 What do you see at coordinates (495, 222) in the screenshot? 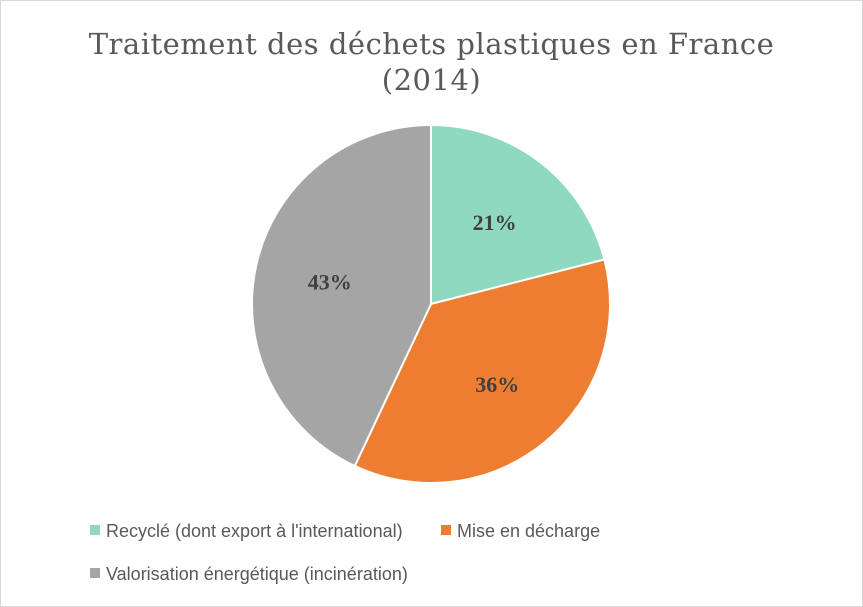
I see `pie-label-recycle: 21%` at bounding box center [495, 222].